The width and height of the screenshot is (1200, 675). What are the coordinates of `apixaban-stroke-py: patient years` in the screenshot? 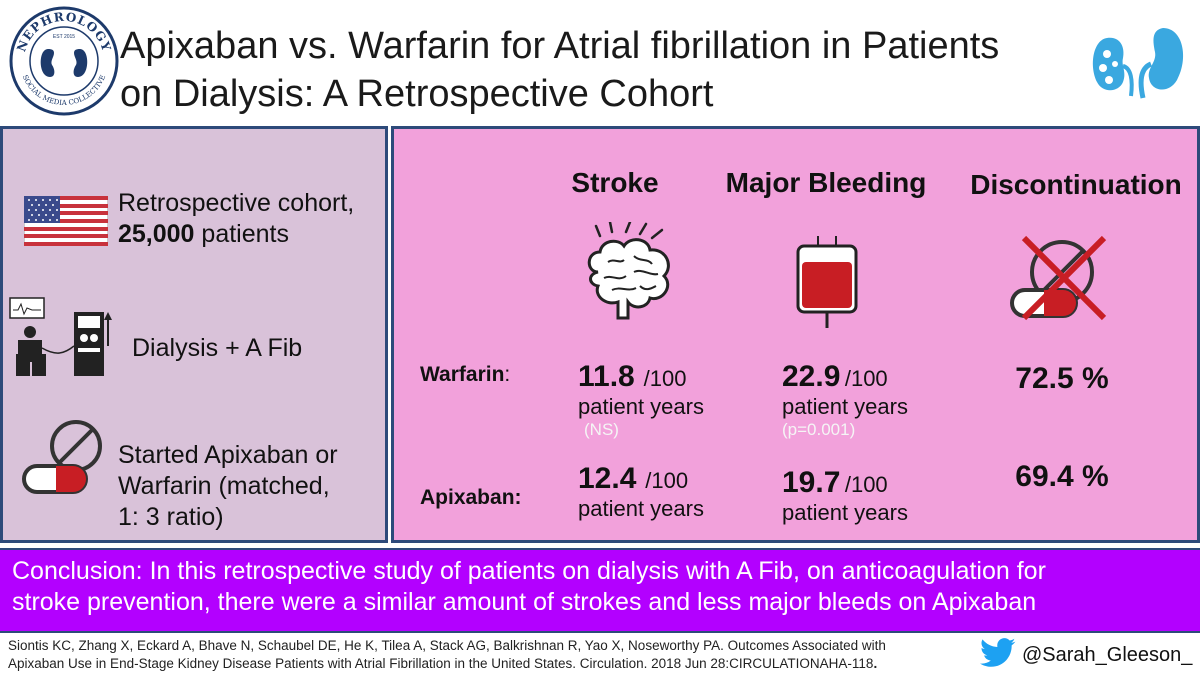 It's located at (641, 508).